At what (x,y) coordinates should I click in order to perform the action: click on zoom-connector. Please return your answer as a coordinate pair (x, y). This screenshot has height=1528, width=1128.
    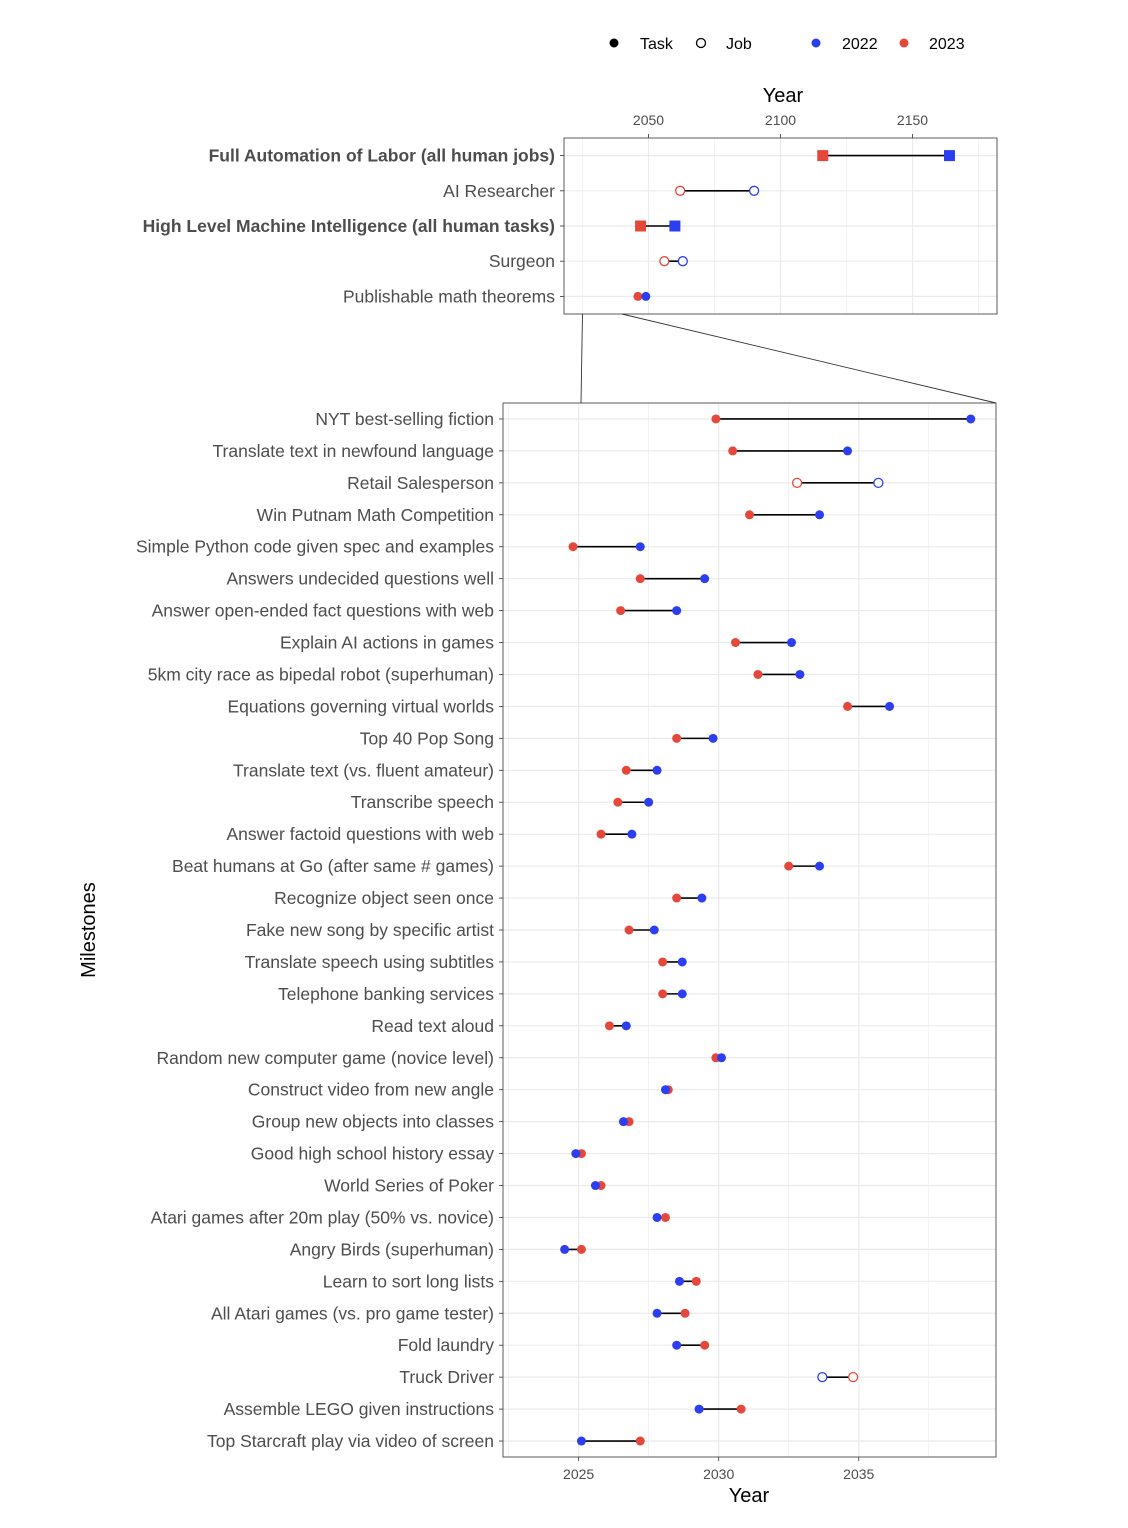
    Looking at the image, I should click on (788, 358).